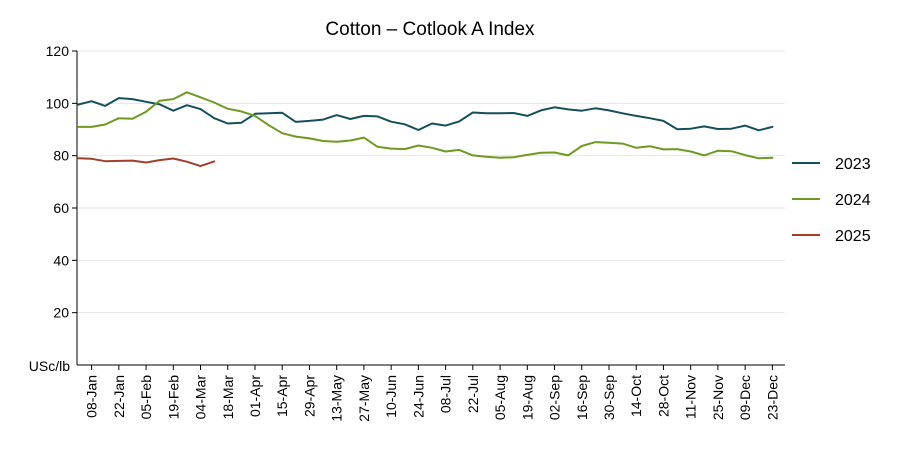 The height and width of the screenshot is (450, 900). What do you see at coordinates (663, 396) in the screenshot?
I see `x-tick-label: 28-Oct` at bounding box center [663, 396].